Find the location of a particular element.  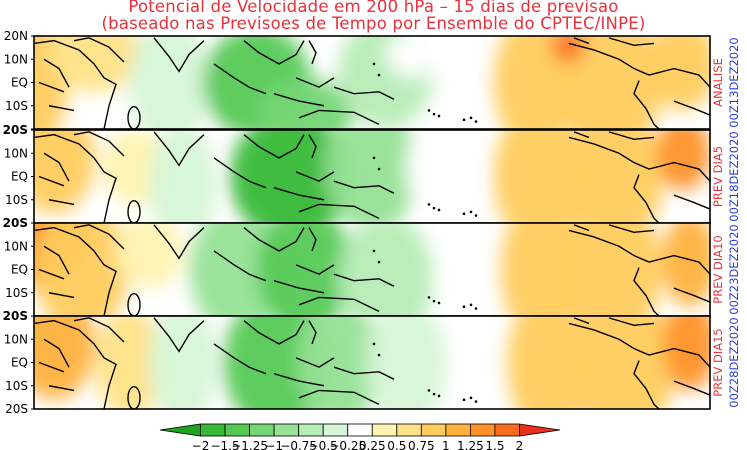

colorbar-tick-label: −0.5 is located at coordinates (323, 444).